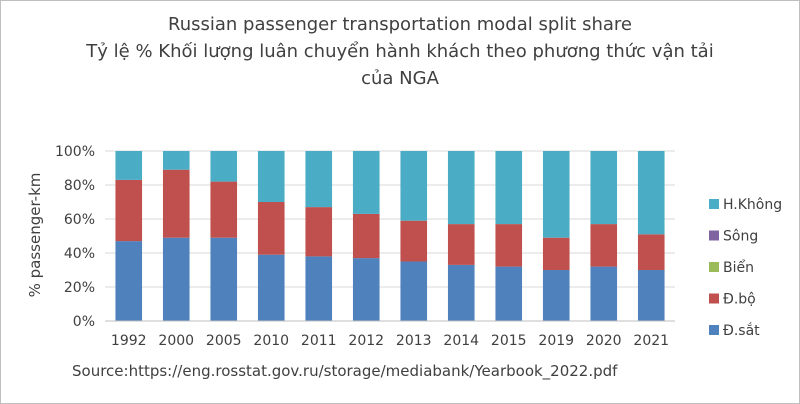  What do you see at coordinates (79, 288) in the screenshot?
I see `y-tick-label: 20%` at bounding box center [79, 288].